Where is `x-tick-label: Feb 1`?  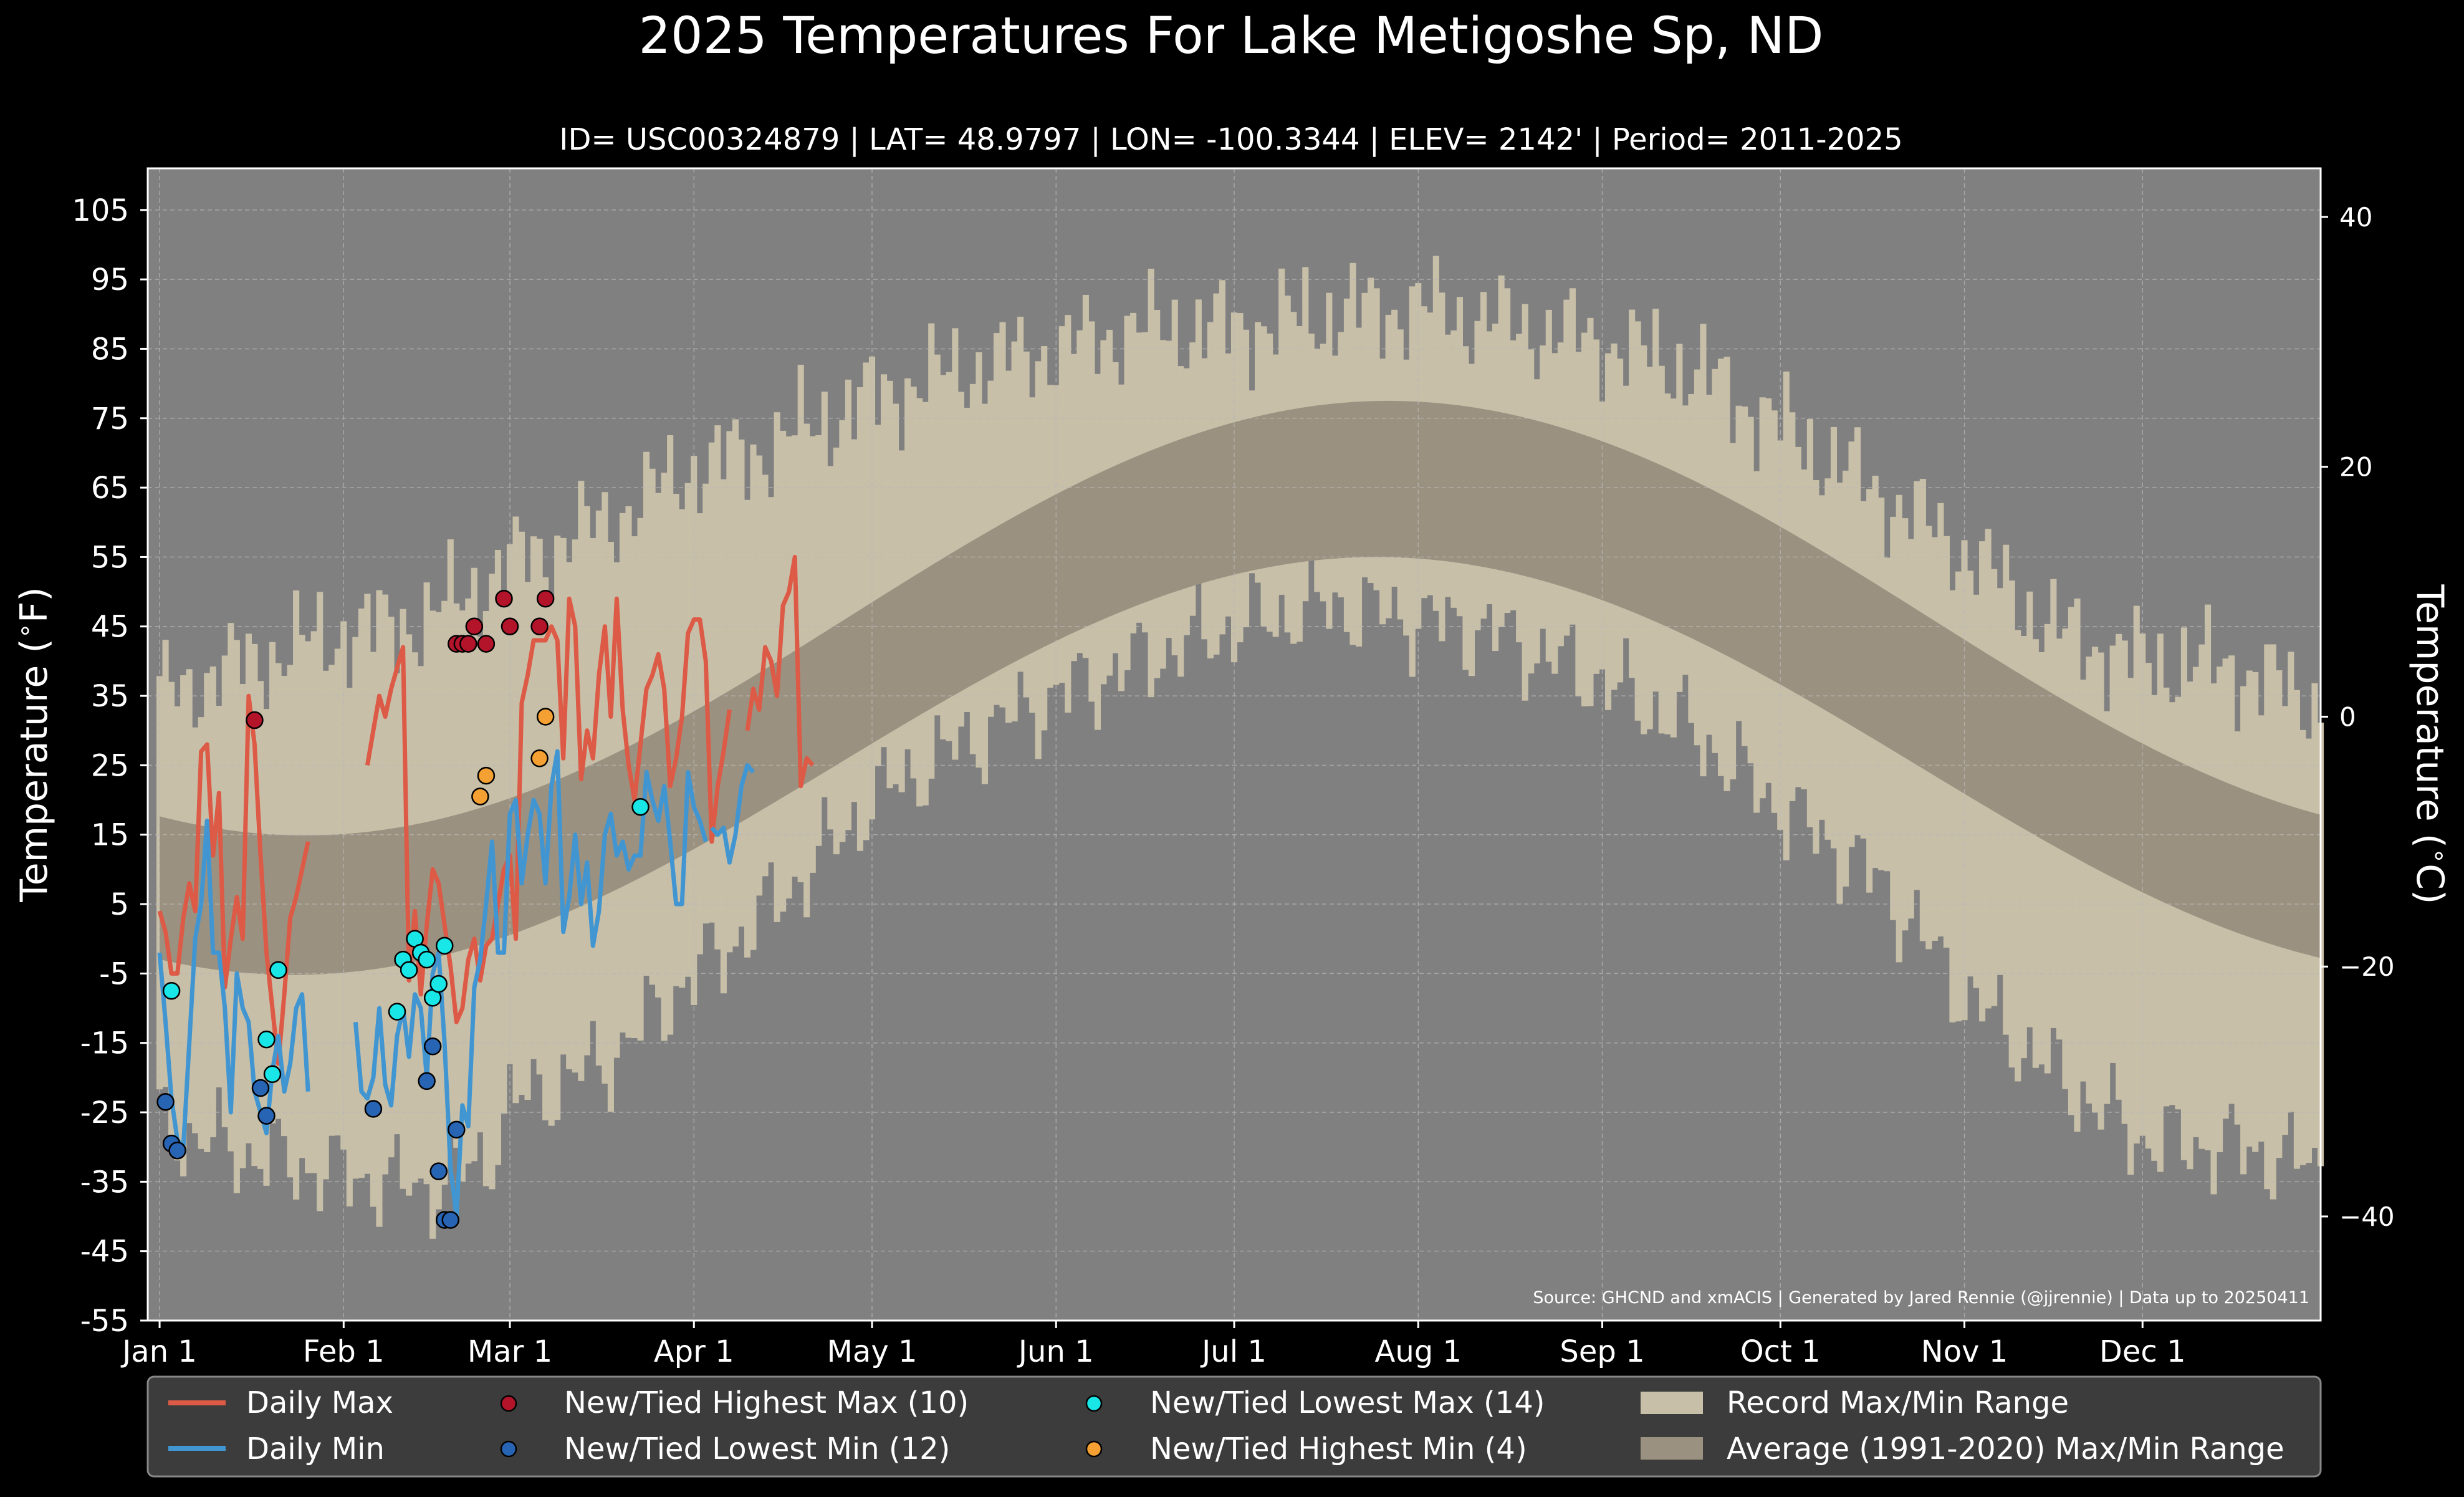 x-tick-label: Feb 1 is located at coordinates (344, 1351).